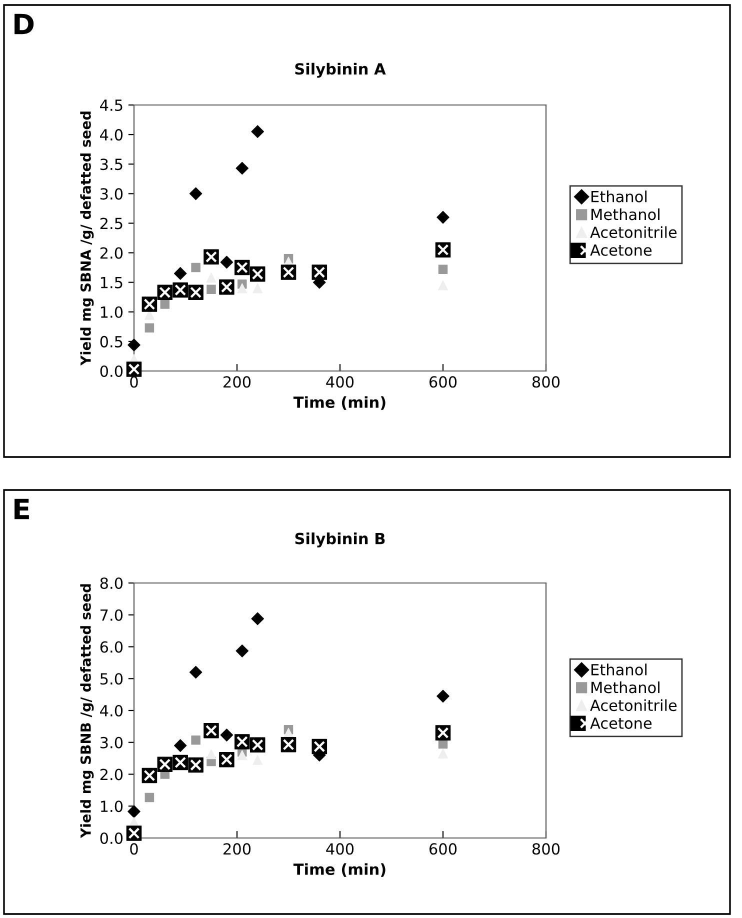  What do you see at coordinates (87, 239) in the screenshot?
I see `y-axis-title: Yield mg SBNA /g/ defatted seed` at bounding box center [87, 239].